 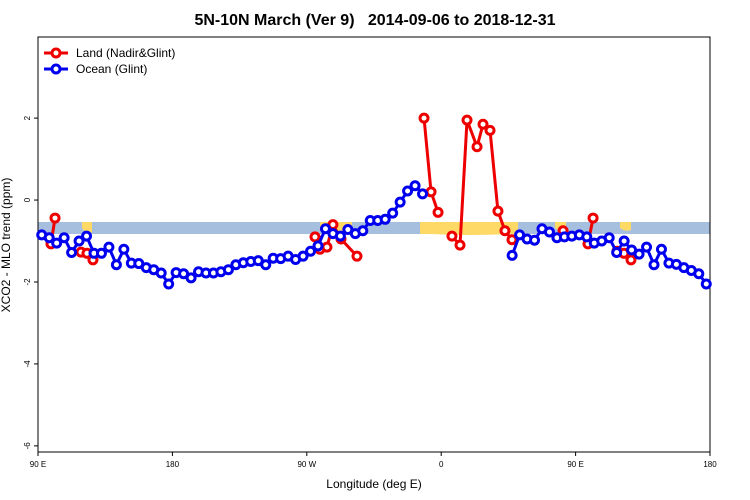 What do you see at coordinates (27, 199) in the screenshot?
I see `y-tick-label: 0` at bounding box center [27, 199].